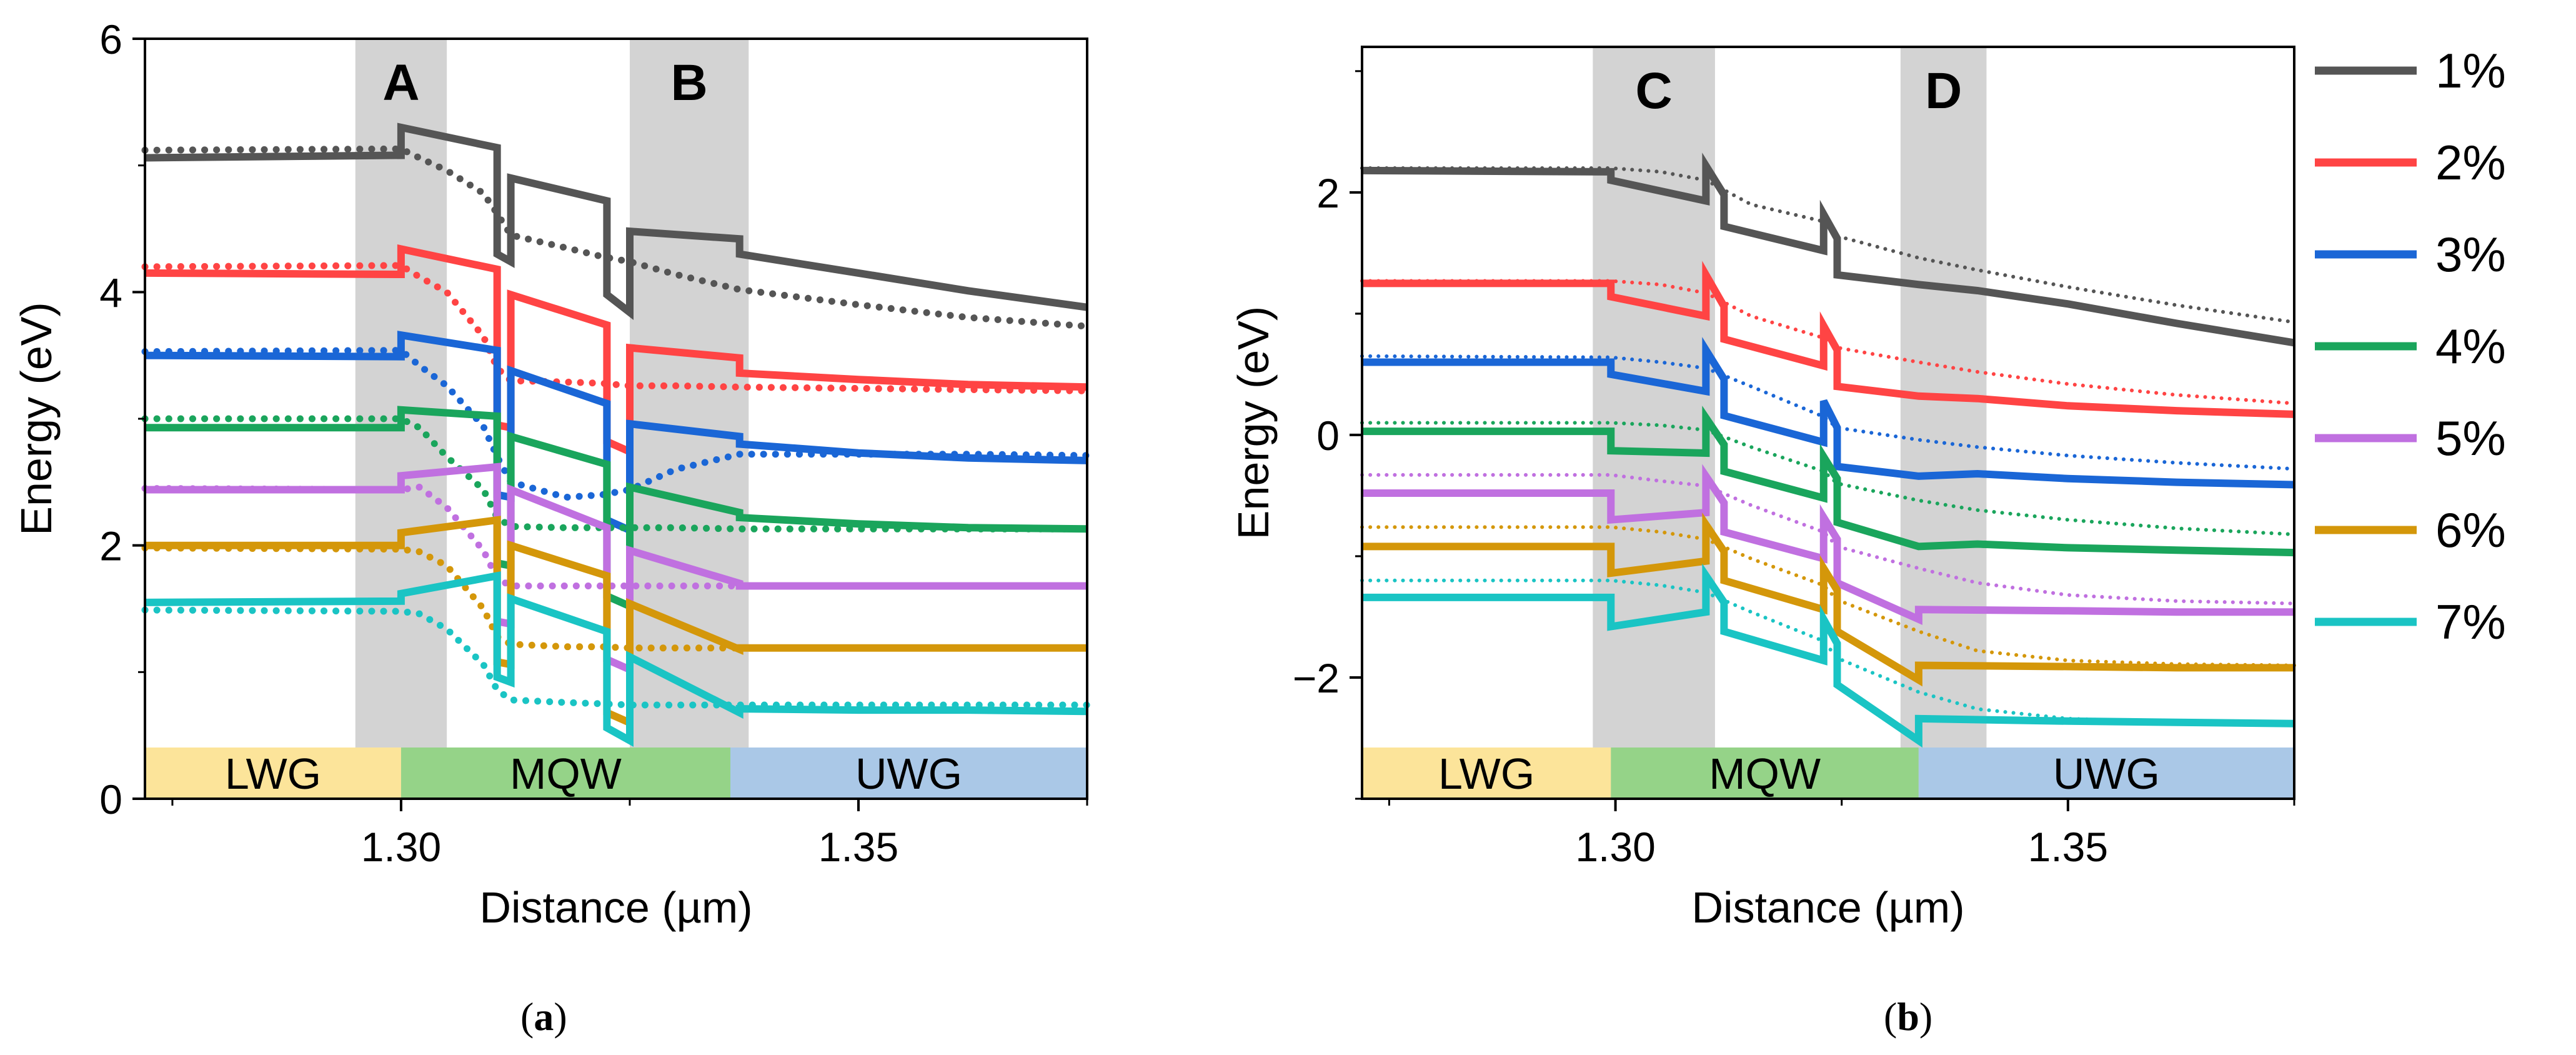  I want to click on legend-label-7: 7%, so click(2470, 621).